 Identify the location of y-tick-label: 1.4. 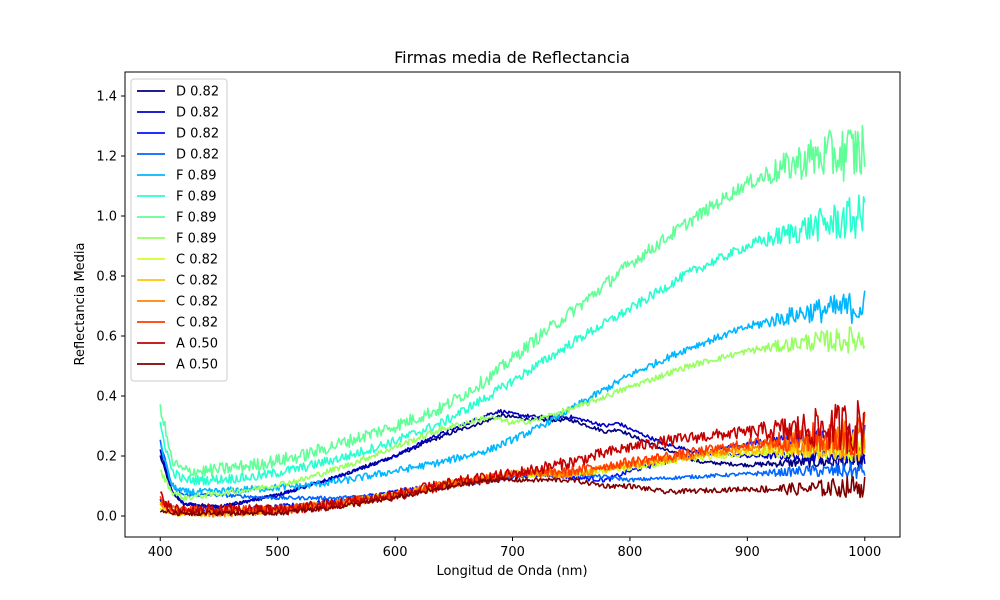
(106, 97).